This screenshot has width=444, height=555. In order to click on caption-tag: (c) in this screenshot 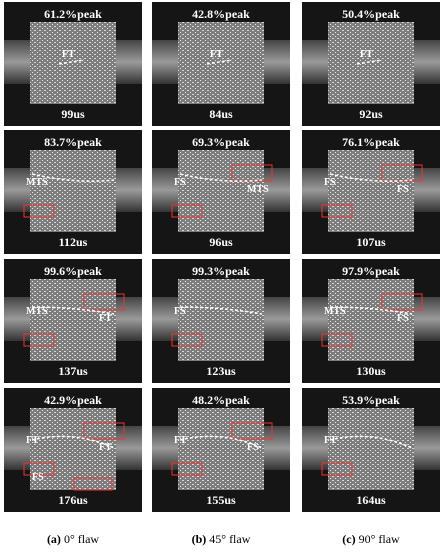, I will do `click(348, 539)`.